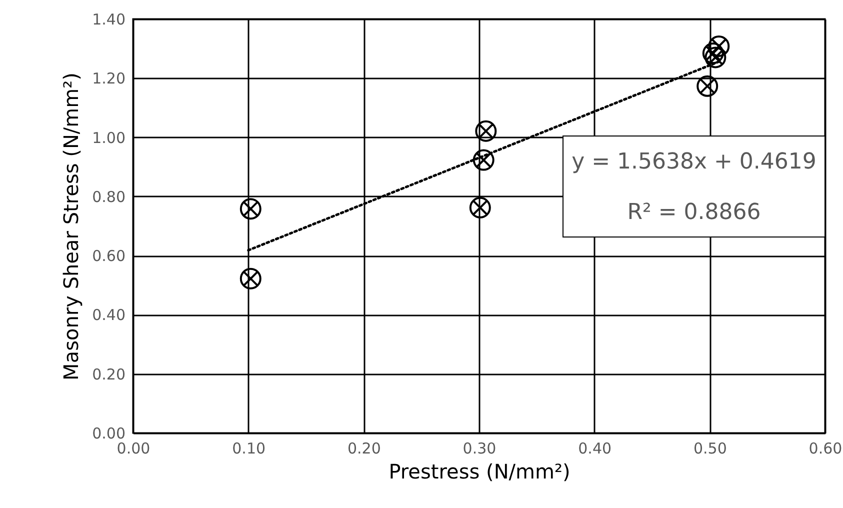 This screenshot has height=508, width=843. What do you see at coordinates (825, 449) in the screenshot?
I see `x-tick-label: 0.60` at bounding box center [825, 449].